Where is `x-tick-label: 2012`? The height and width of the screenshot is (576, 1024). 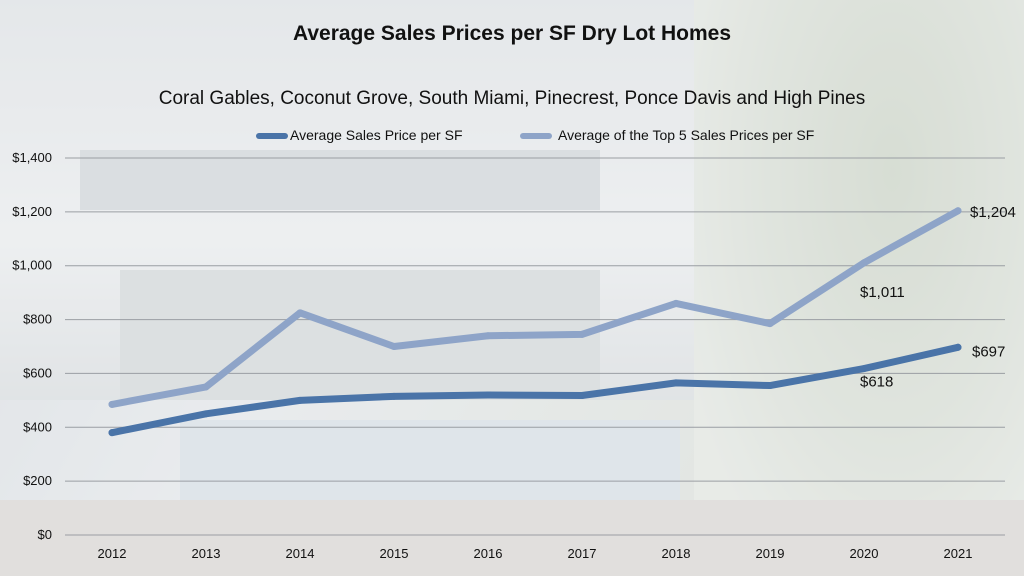
x-tick-label: 2012 is located at coordinates (112, 553).